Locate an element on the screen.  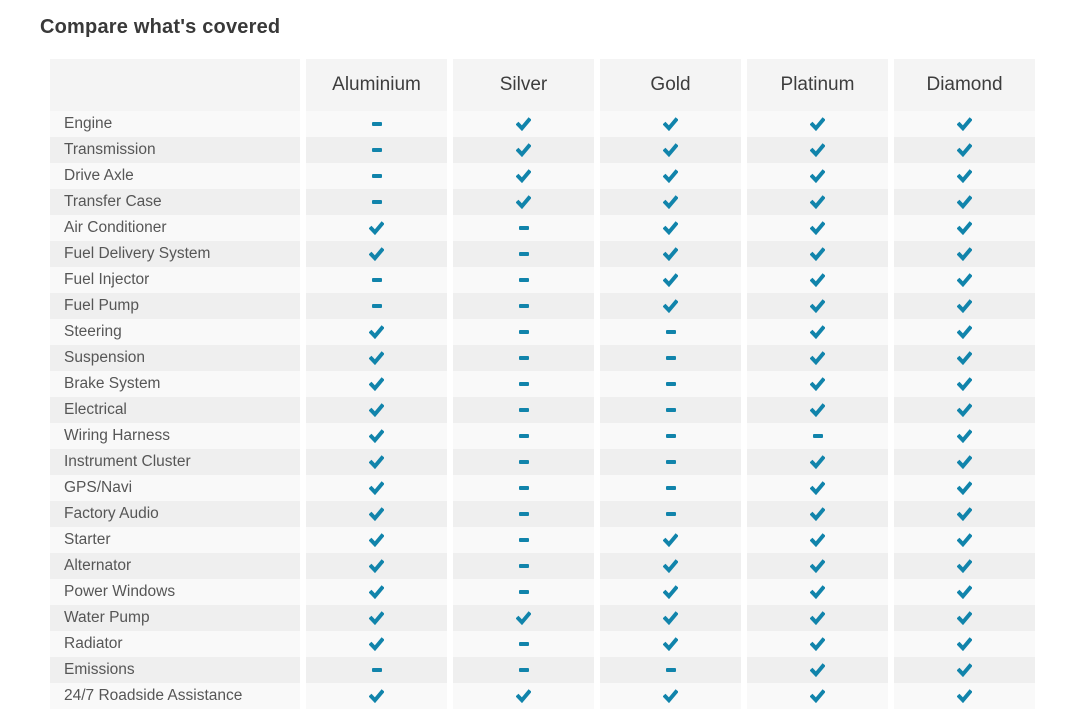
row-label: Engine is located at coordinates (175, 124).